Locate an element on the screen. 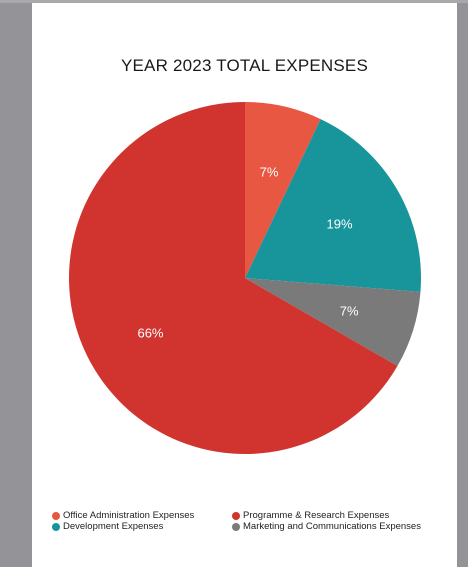  chart-title: YEAR 2023 TOTAL EXPENSES is located at coordinates (244, 65).